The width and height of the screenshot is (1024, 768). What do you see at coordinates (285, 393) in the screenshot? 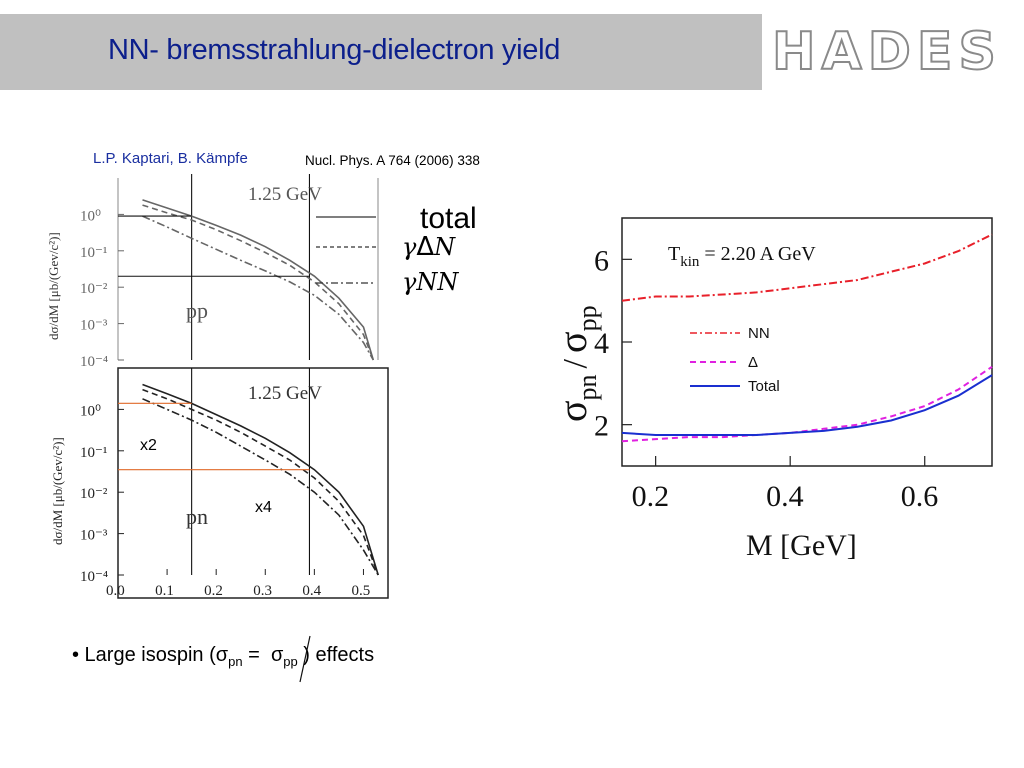
I see `pn-energy-label: 1.25 GeV` at bounding box center [285, 393].